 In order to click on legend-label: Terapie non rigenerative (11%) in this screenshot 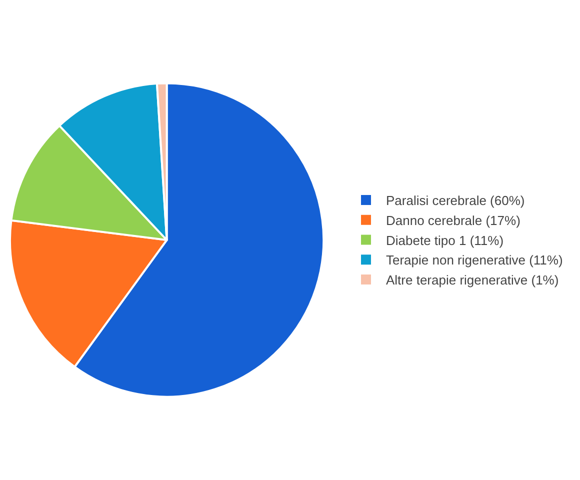, I will do `click(474, 260)`.